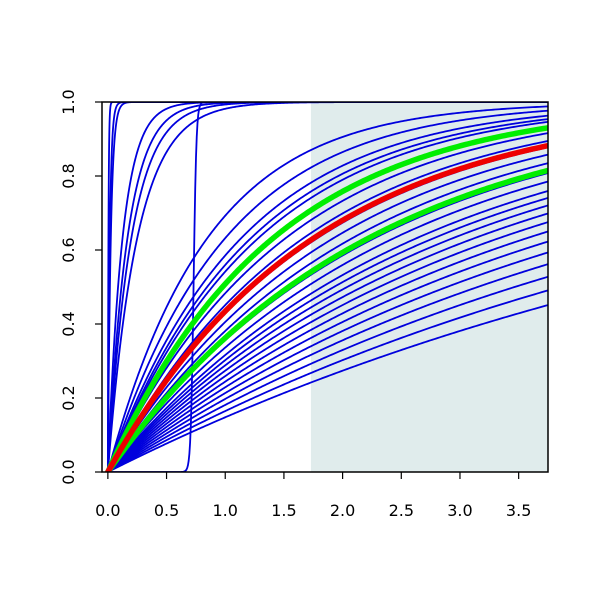  What do you see at coordinates (68, 397) in the screenshot?
I see `y-tick-label: 0.2` at bounding box center [68, 397].